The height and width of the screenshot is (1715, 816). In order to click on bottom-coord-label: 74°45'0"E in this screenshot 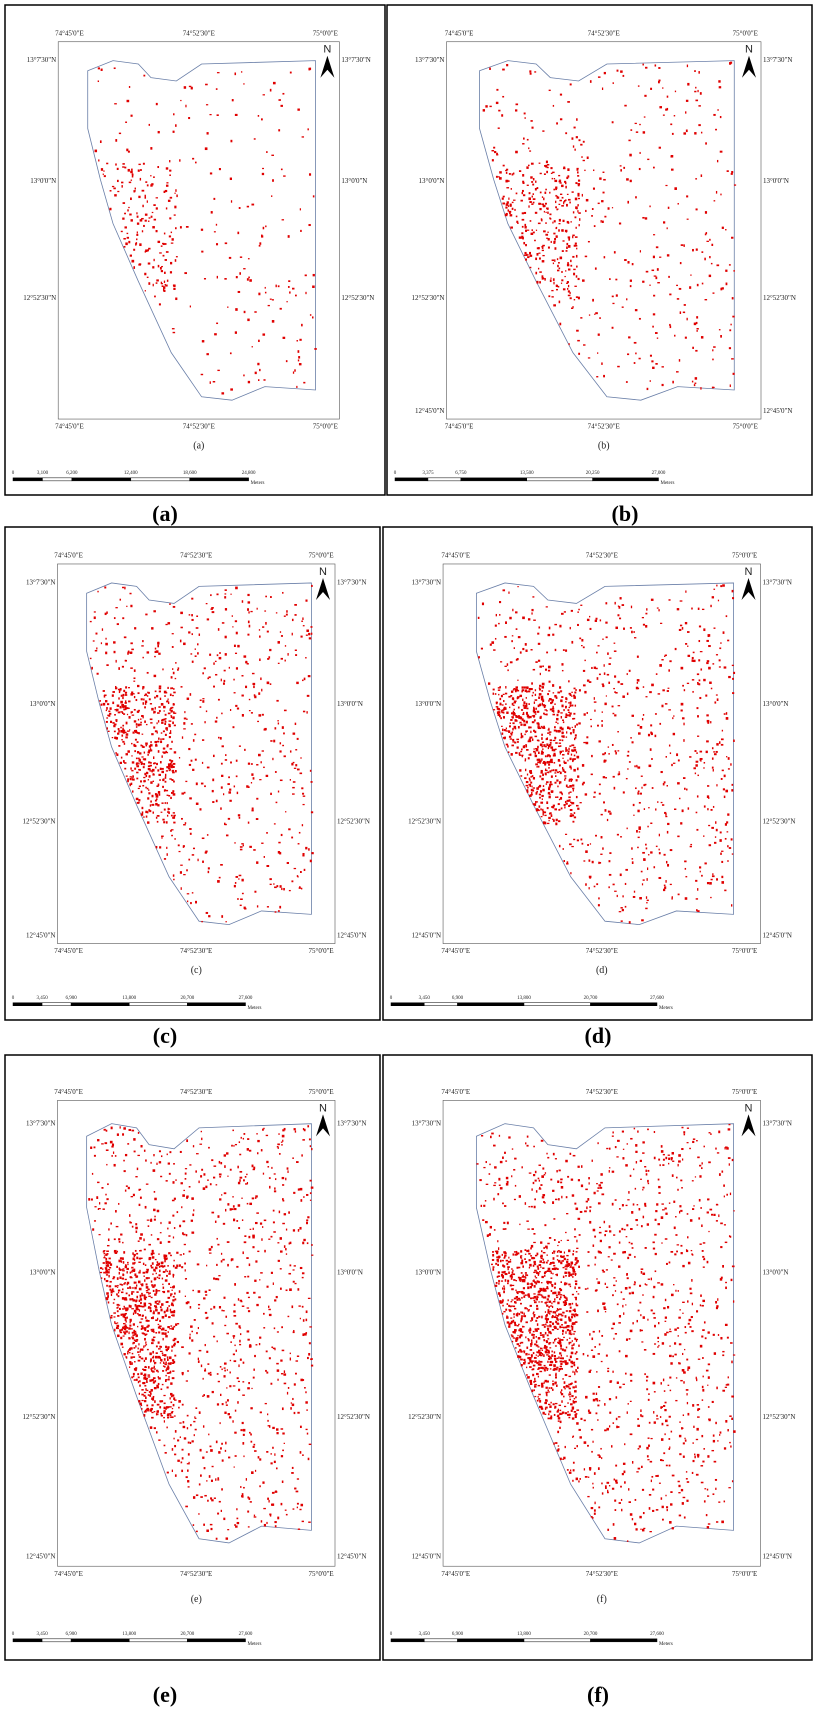, I will do `click(459, 427)`.